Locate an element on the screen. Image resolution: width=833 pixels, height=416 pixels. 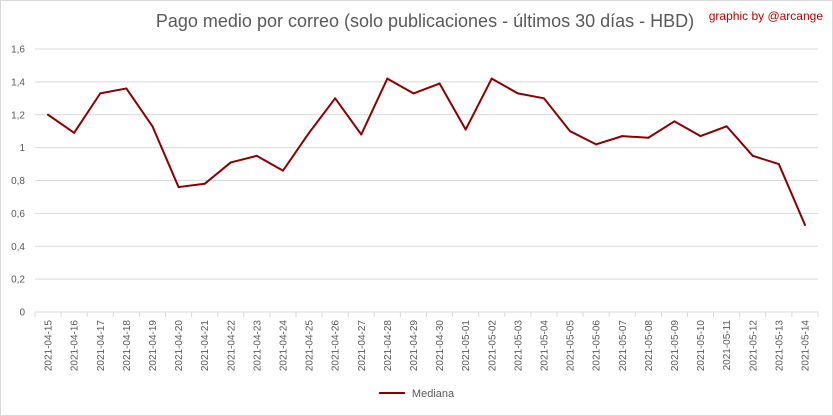
legend-label: Mediana is located at coordinates (433, 394).